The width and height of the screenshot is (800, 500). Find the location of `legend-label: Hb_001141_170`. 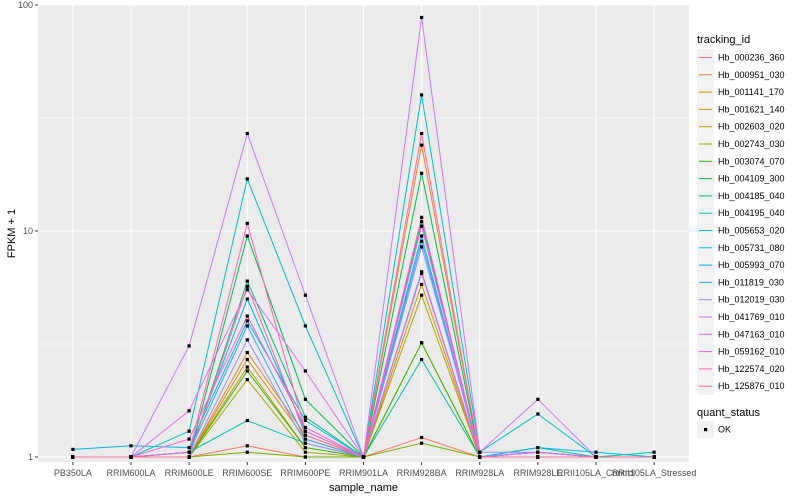

legend-label: Hb_001141_170 is located at coordinates (751, 92).